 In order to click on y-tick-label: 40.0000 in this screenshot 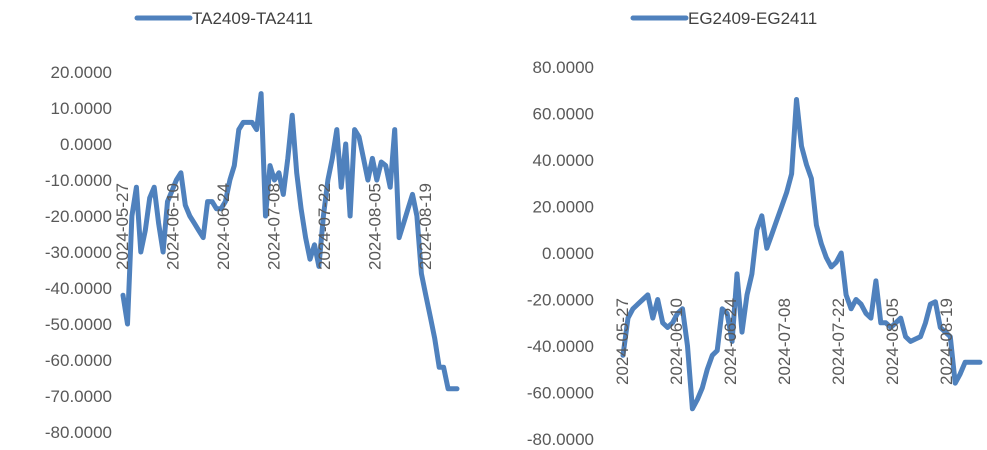, I will do `click(563, 160)`.